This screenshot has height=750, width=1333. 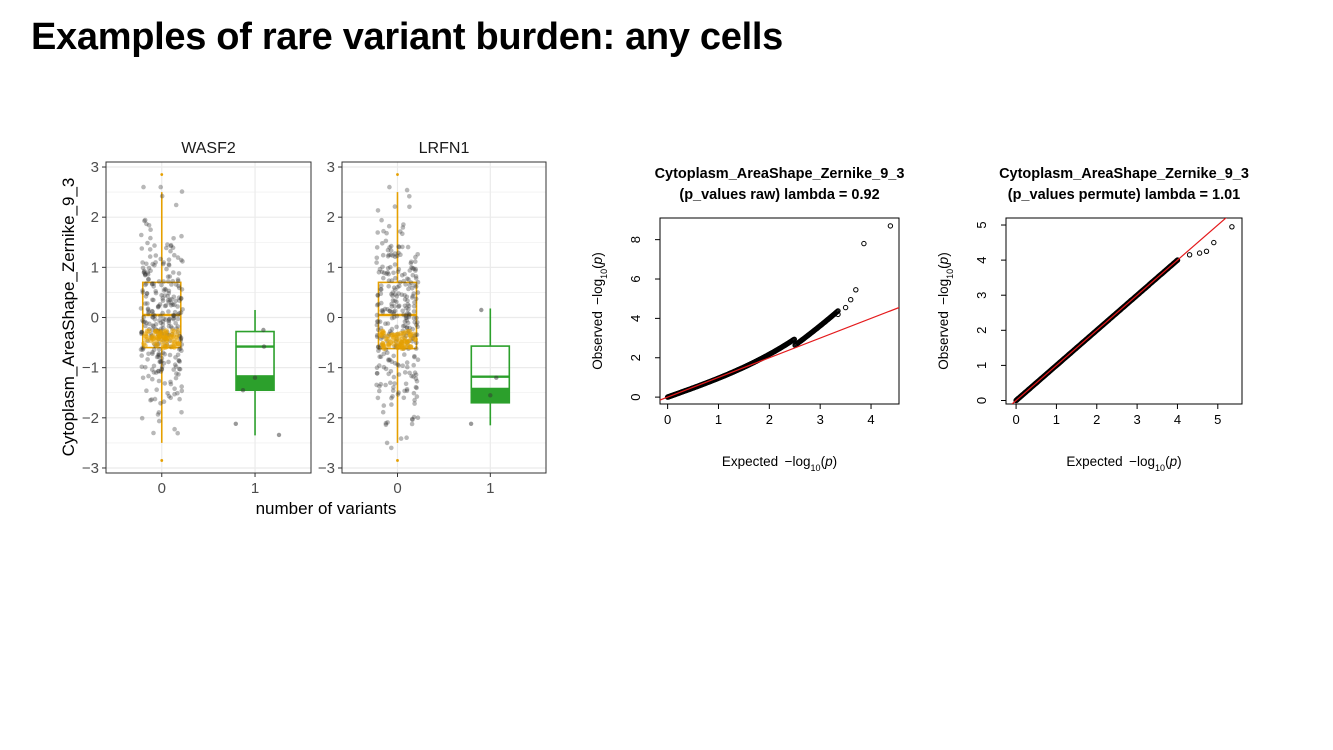 What do you see at coordinates (599, 310) in the screenshot?
I see `qq-y-axis-title: Observed −log10(p)` at bounding box center [599, 310].